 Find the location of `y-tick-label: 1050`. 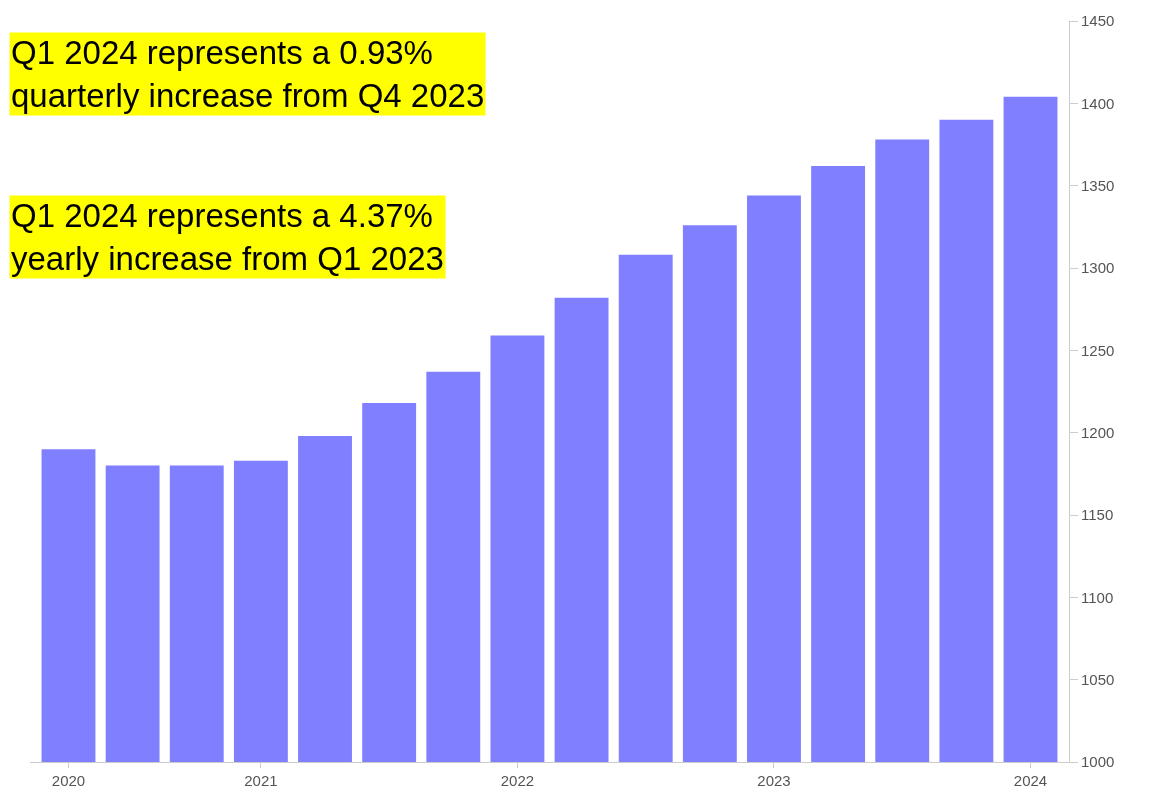

y-tick-label: 1050 is located at coordinates (1098, 679).